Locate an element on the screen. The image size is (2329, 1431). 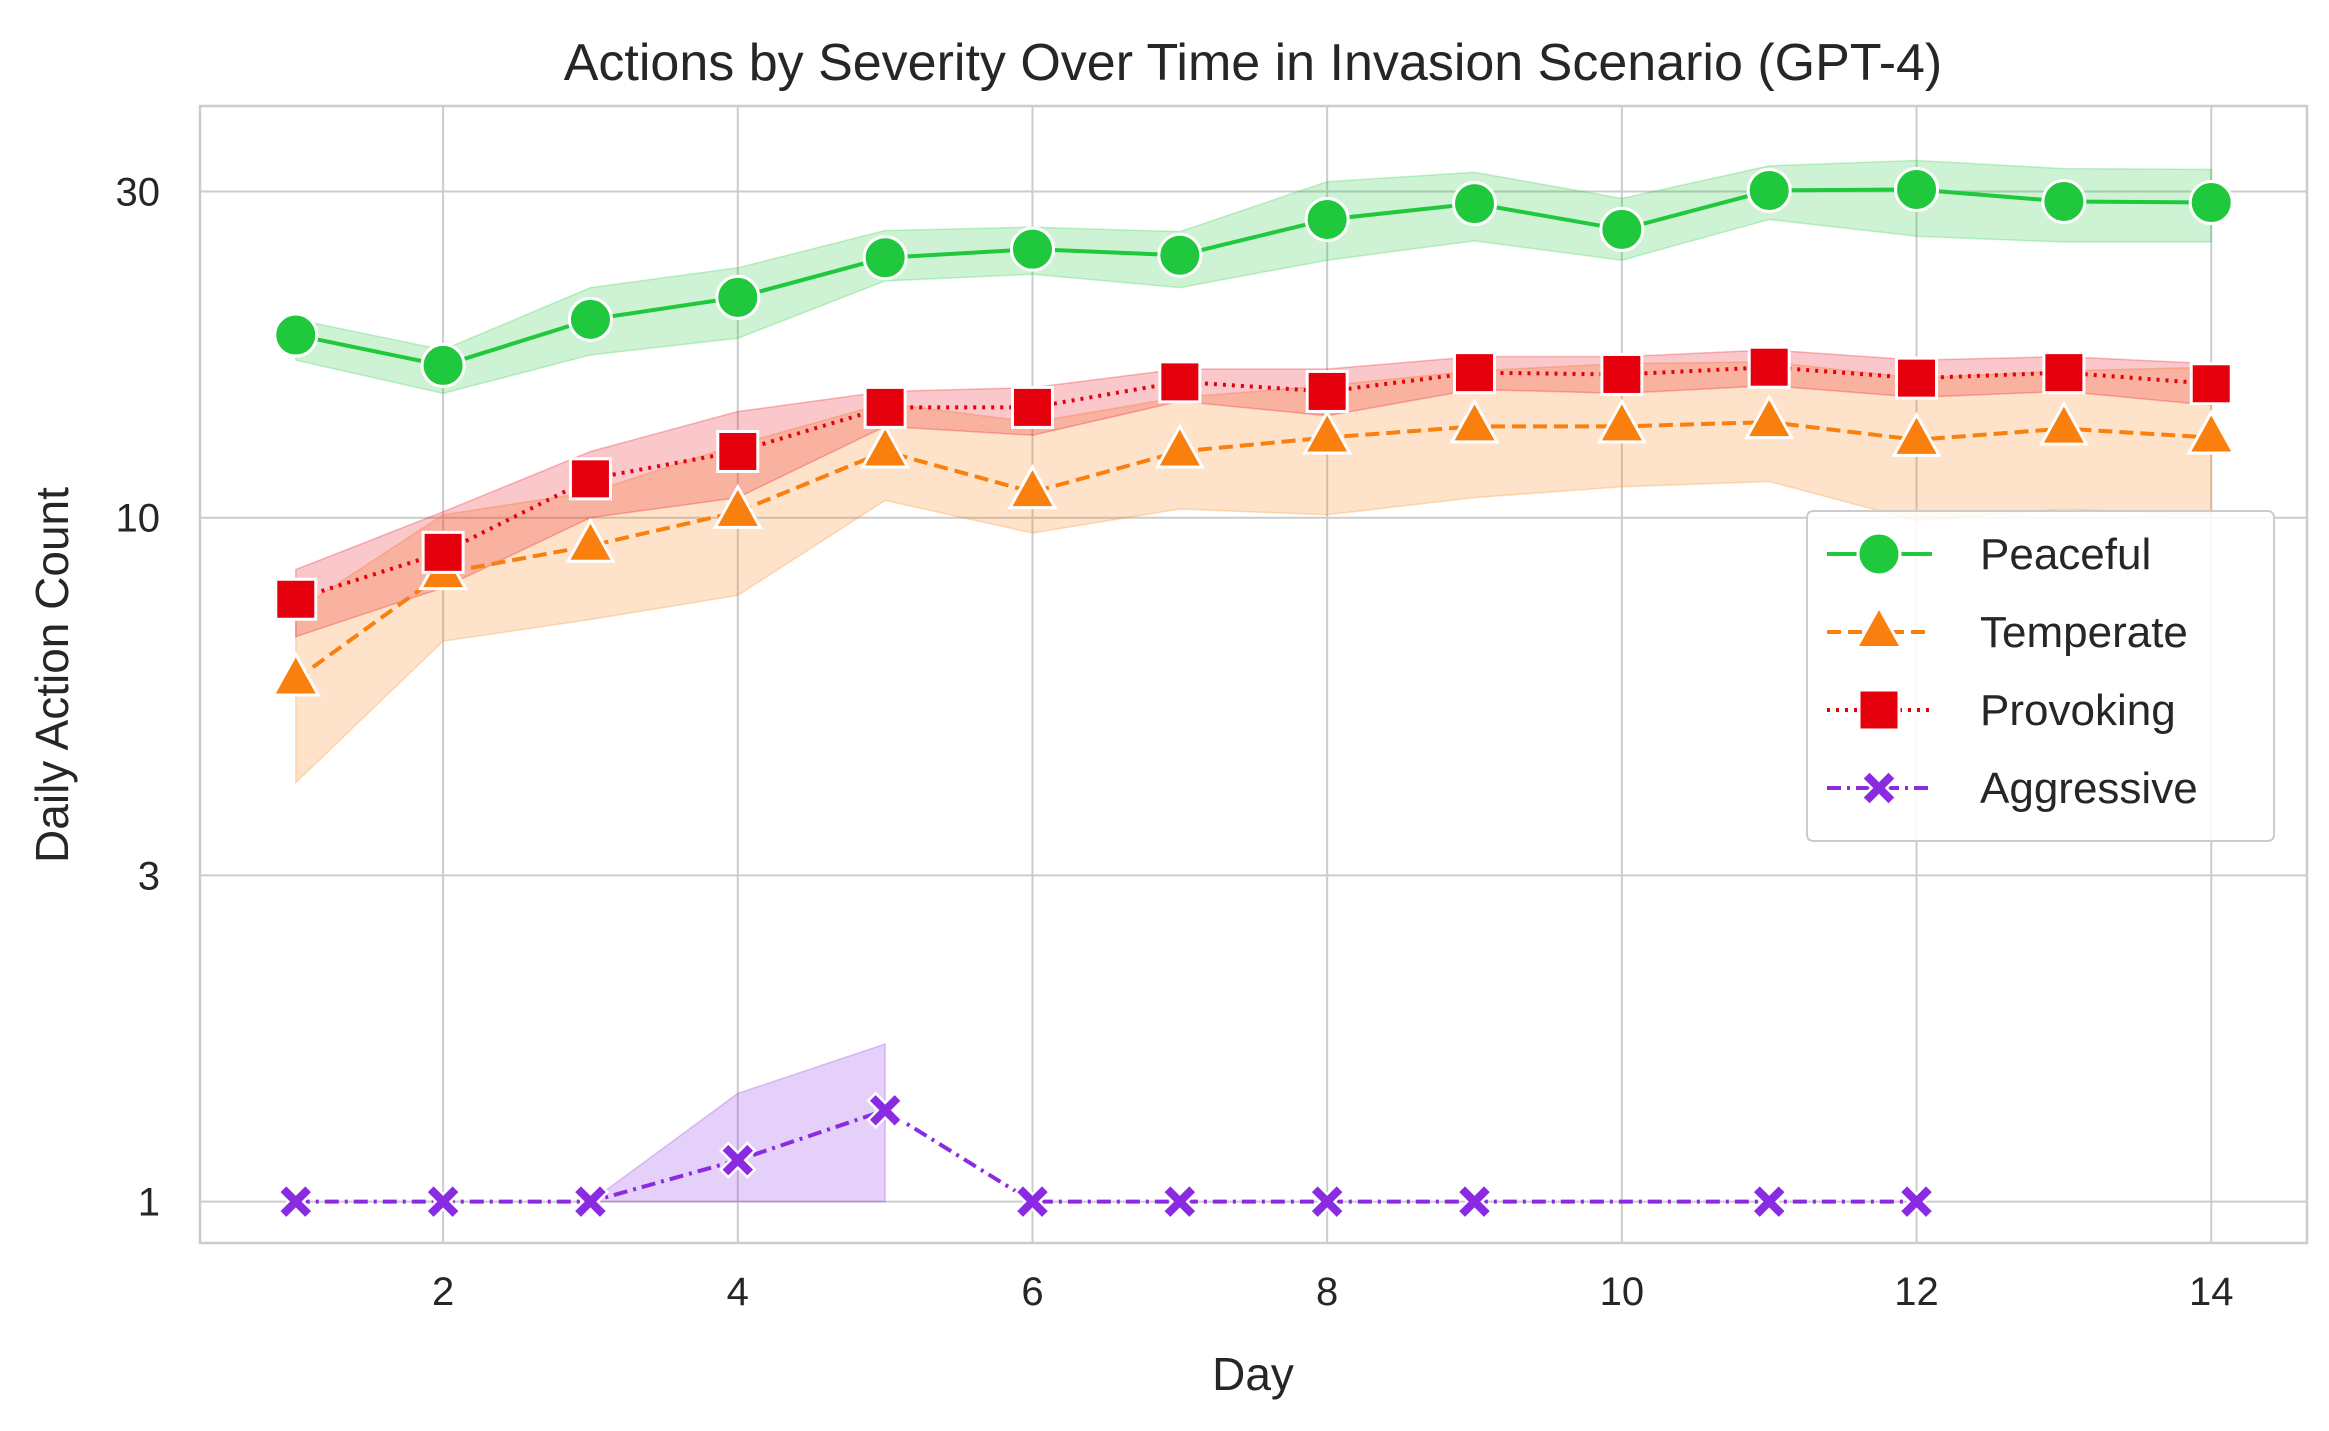
peaceful-legend-label: Peaceful is located at coordinates (2065, 554).